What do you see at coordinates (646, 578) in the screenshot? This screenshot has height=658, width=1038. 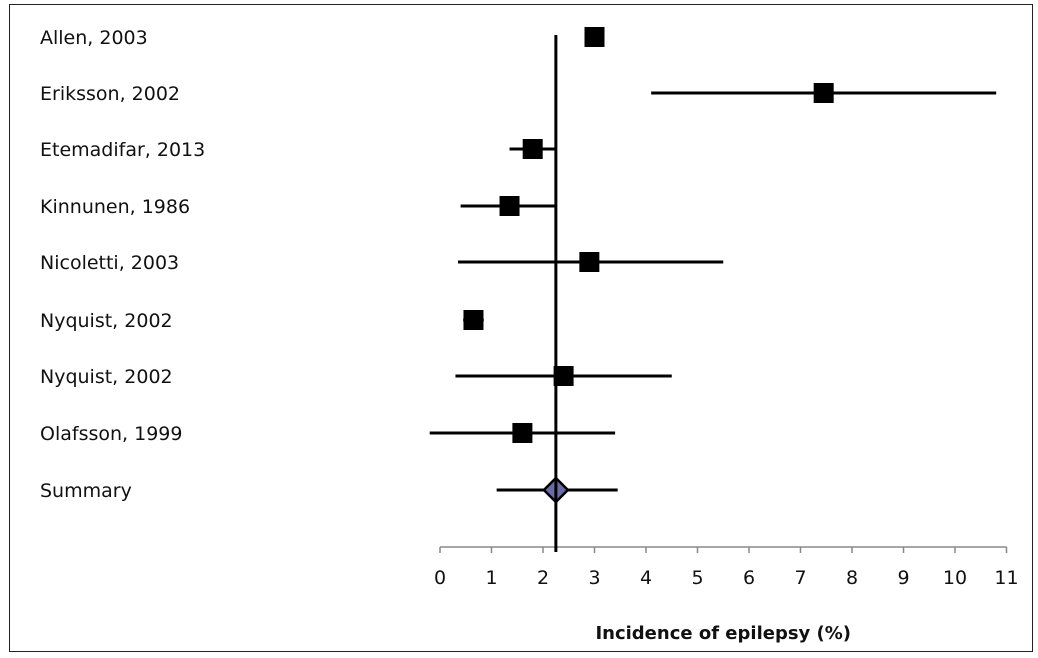 I see `x-tick-label: 4` at bounding box center [646, 578].